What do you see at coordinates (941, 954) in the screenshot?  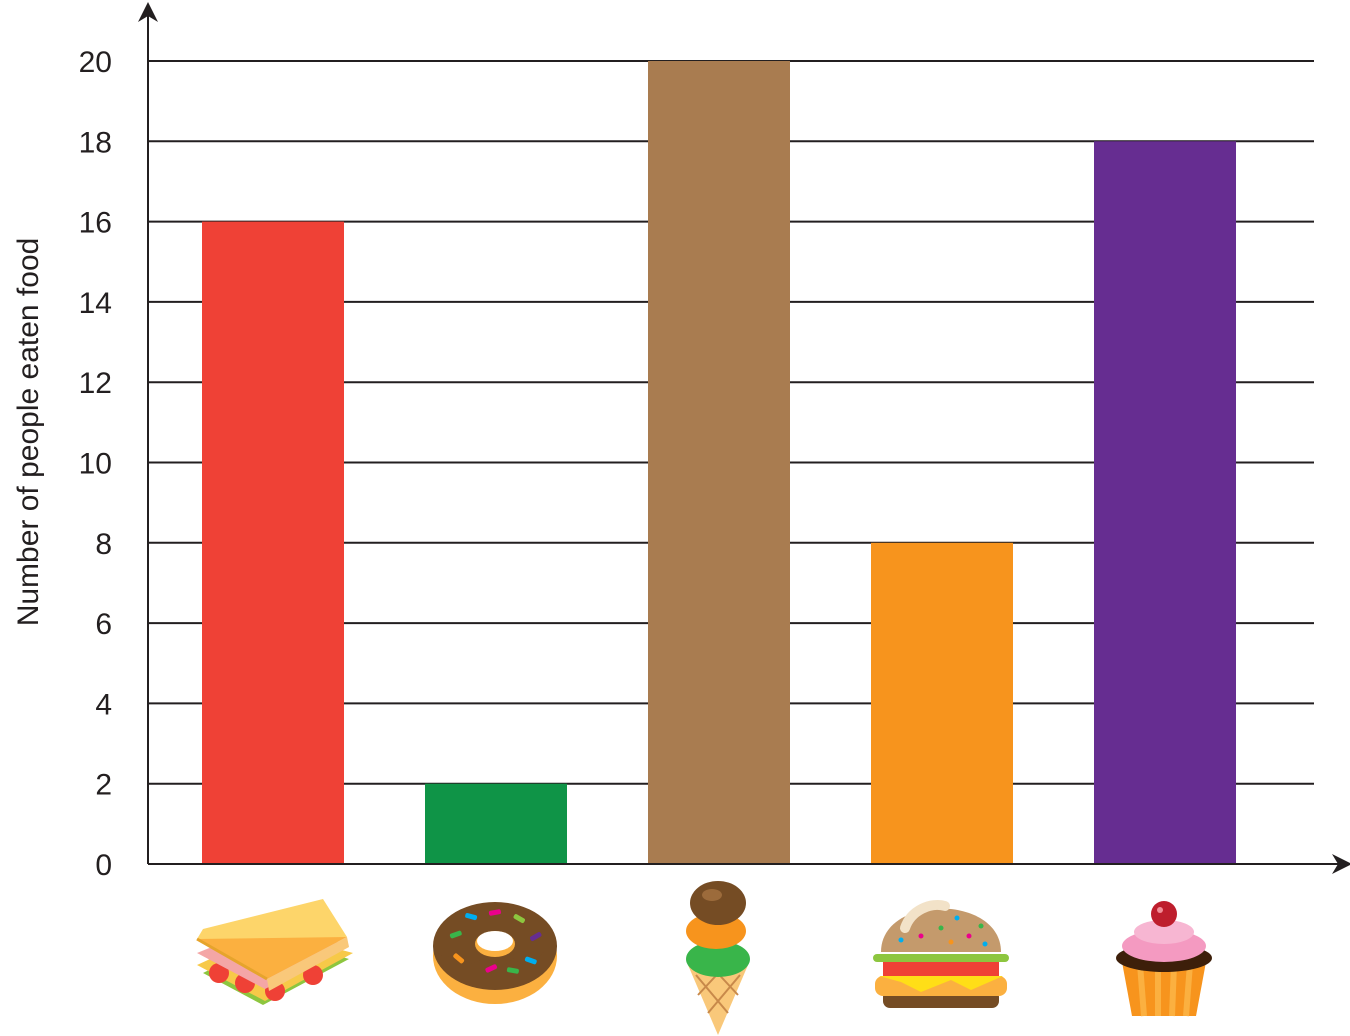 I see `burger-icon` at bounding box center [941, 954].